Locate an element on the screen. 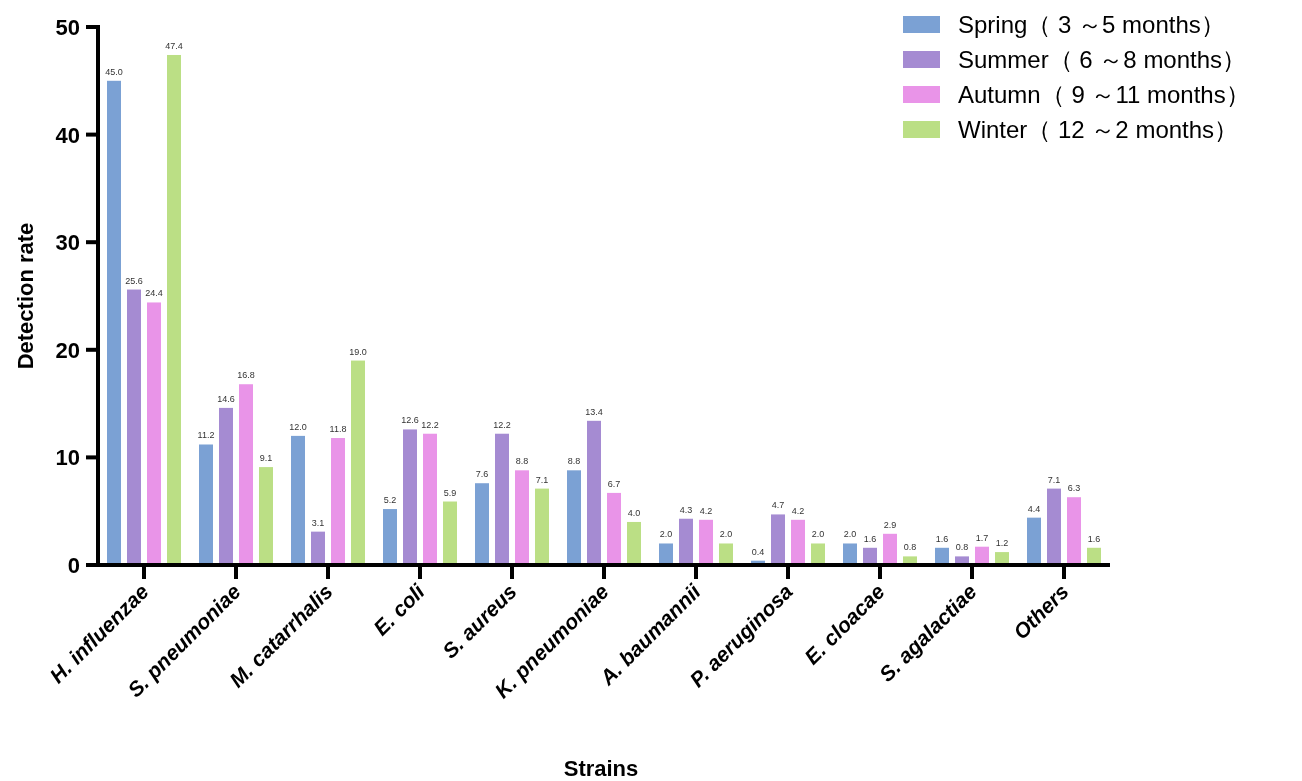  data-label: 19.0 is located at coordinates (358, 351).